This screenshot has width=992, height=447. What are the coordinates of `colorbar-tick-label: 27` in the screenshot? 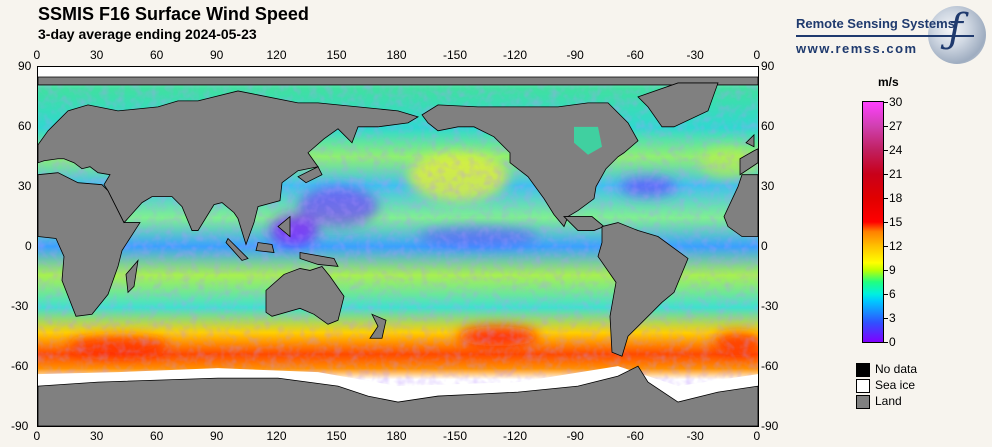 It's located at (896, 126).